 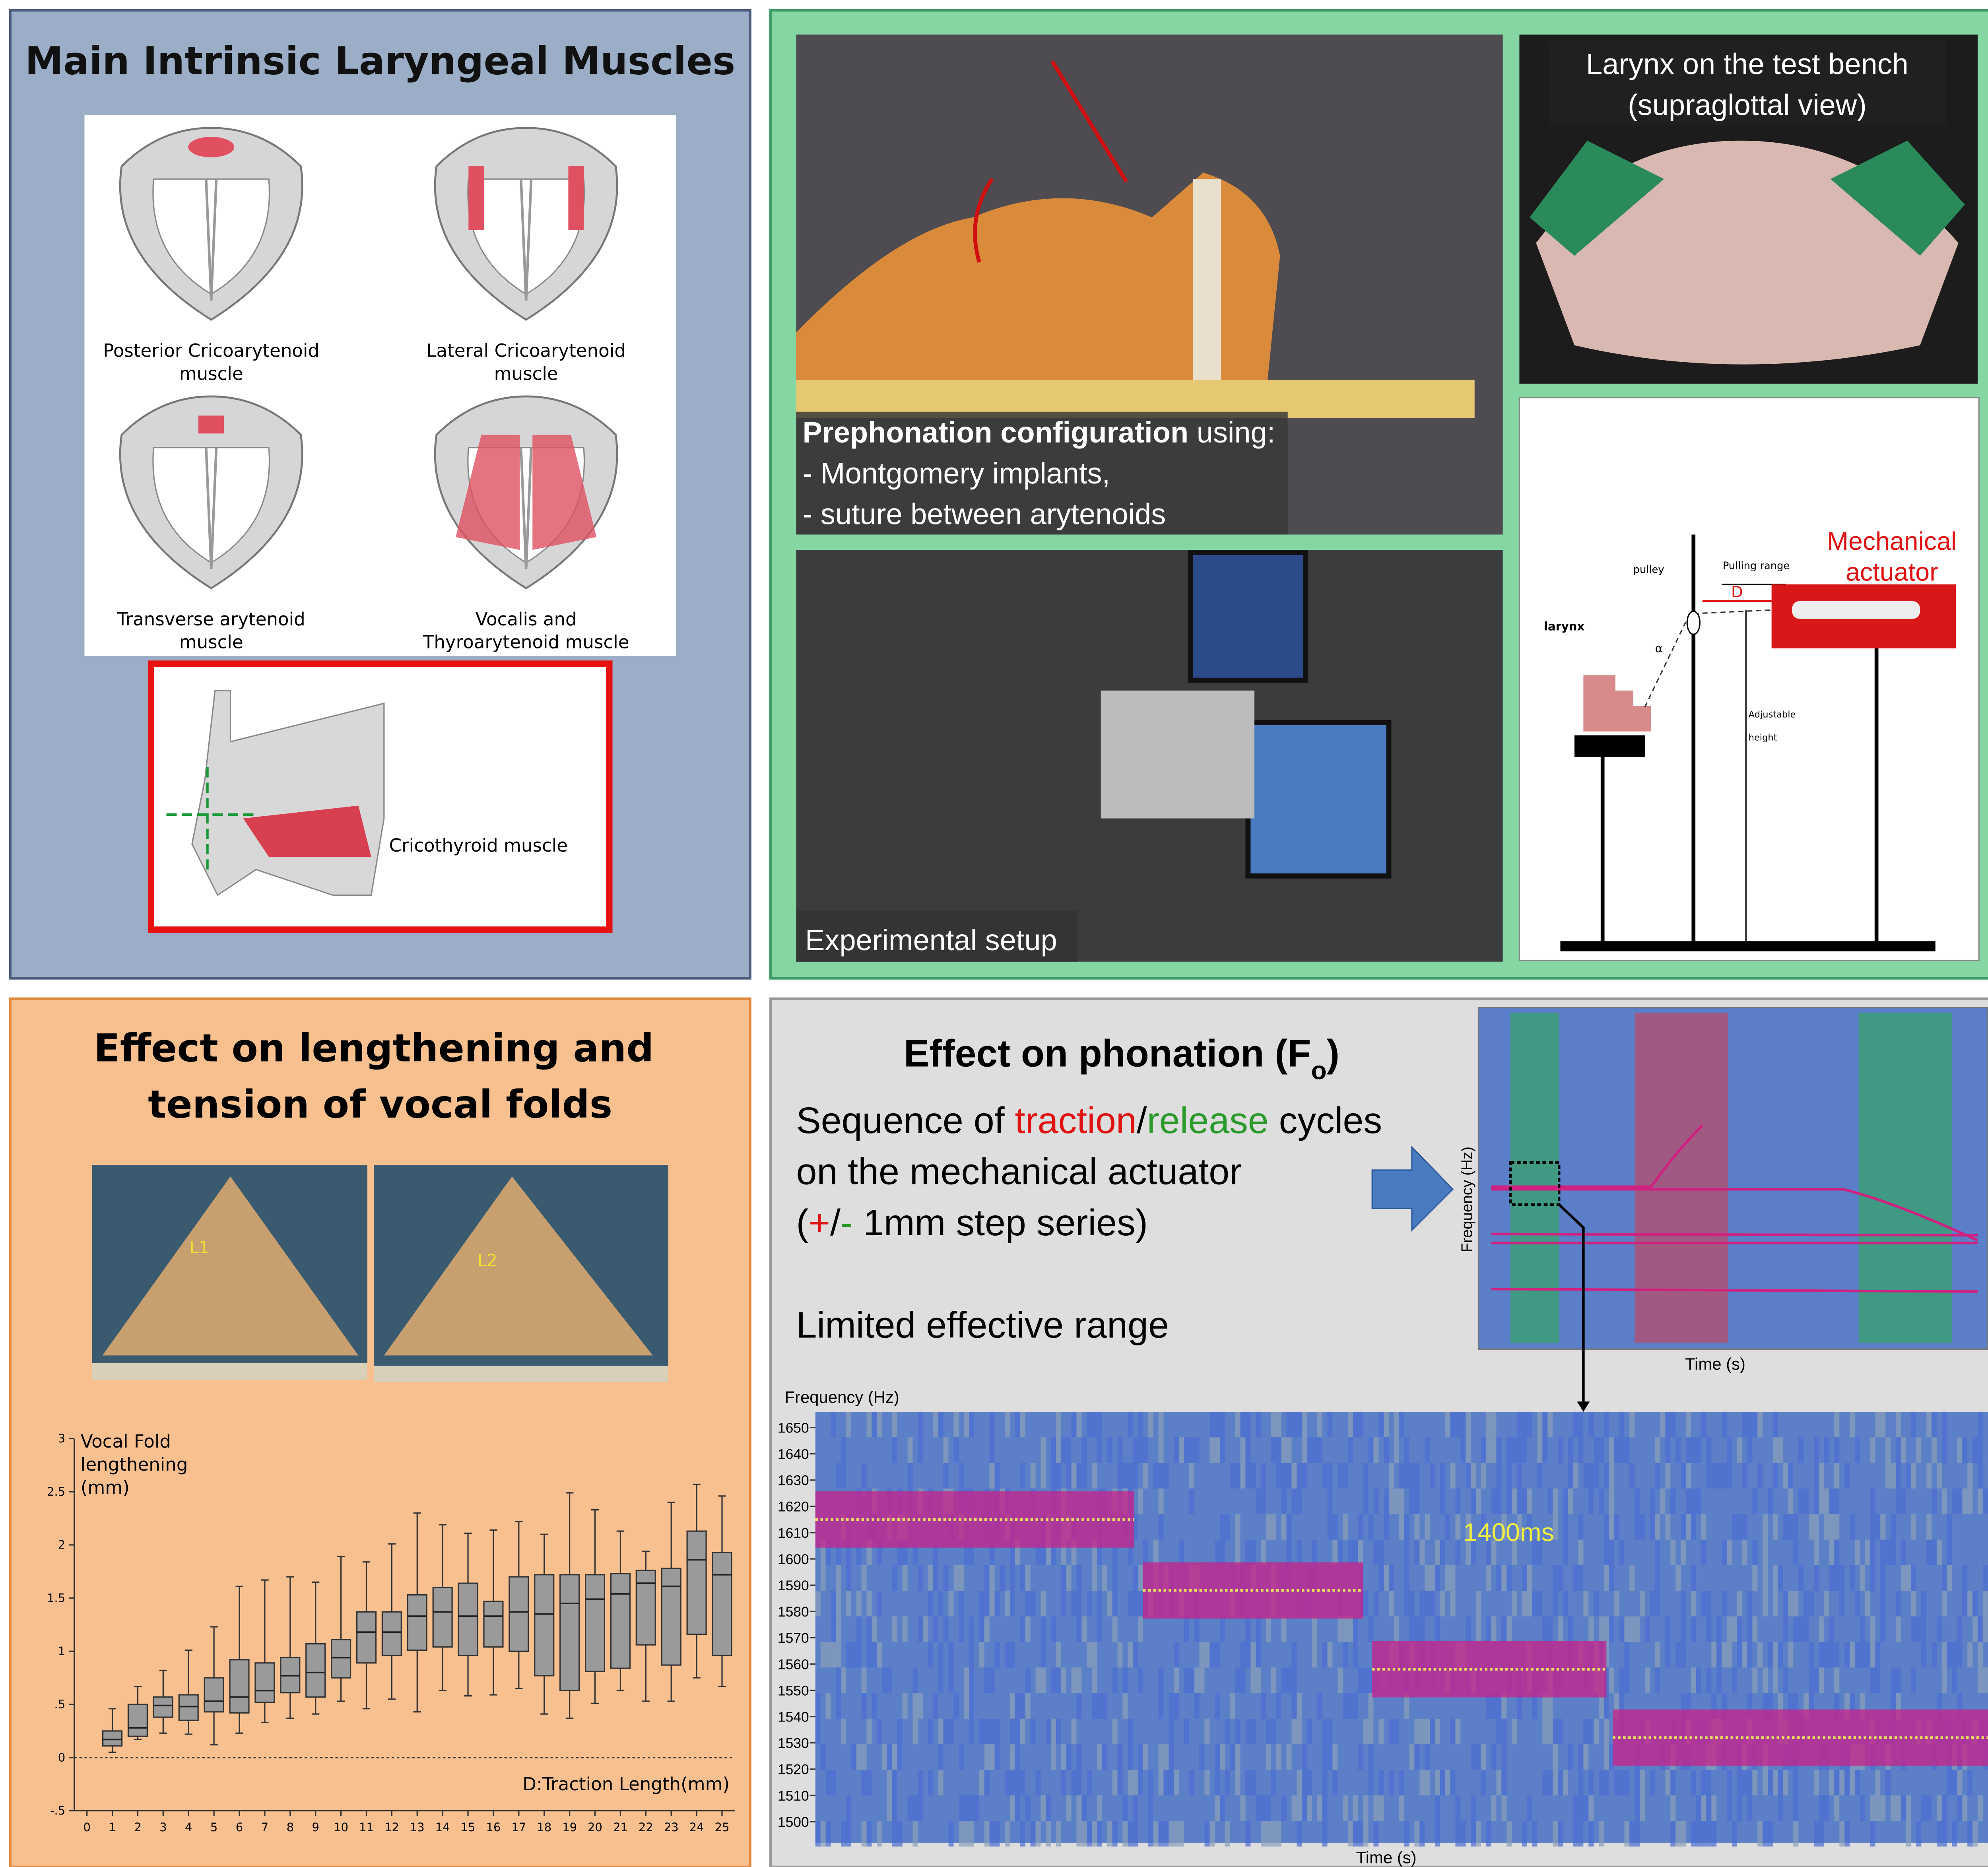 I want to click on photo-equipment, so click(x=1177, y=754).